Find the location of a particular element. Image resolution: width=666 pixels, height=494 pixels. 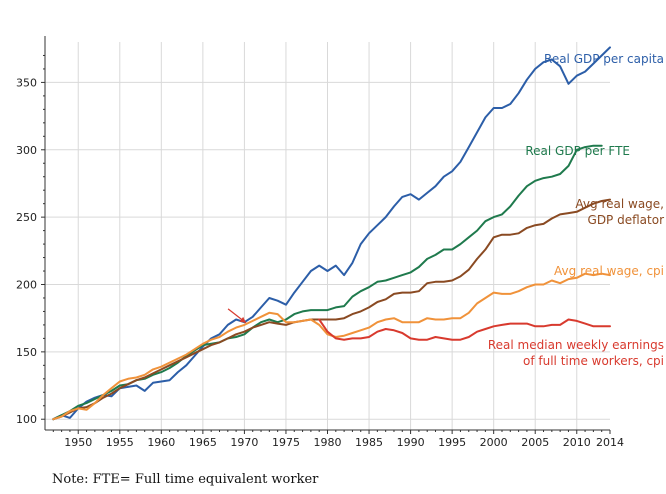

x-tick-label: 1965 is located at coordinates (203, 442).